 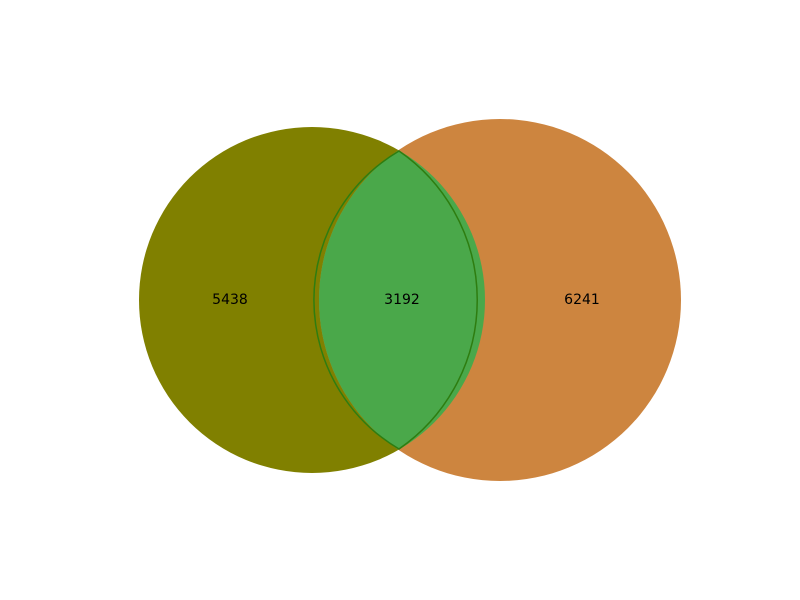 I want to click on intersection-outline, so click(x=395, y=300).